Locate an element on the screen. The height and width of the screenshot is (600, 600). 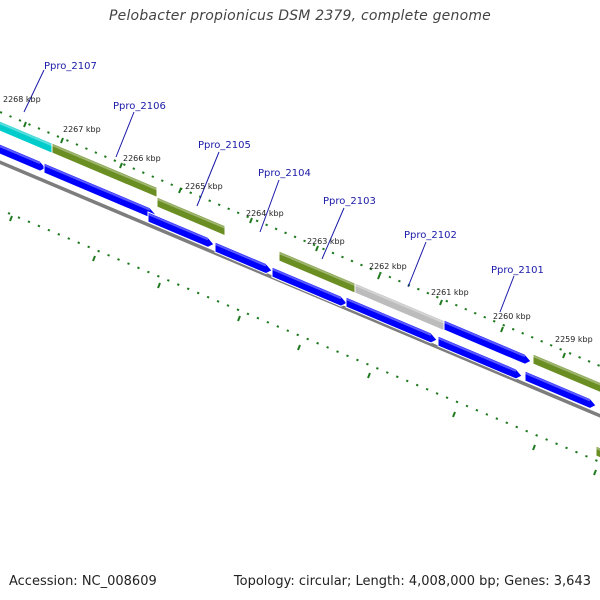
gene-label: Ppro_2105 is located at coordinates (224, 145).